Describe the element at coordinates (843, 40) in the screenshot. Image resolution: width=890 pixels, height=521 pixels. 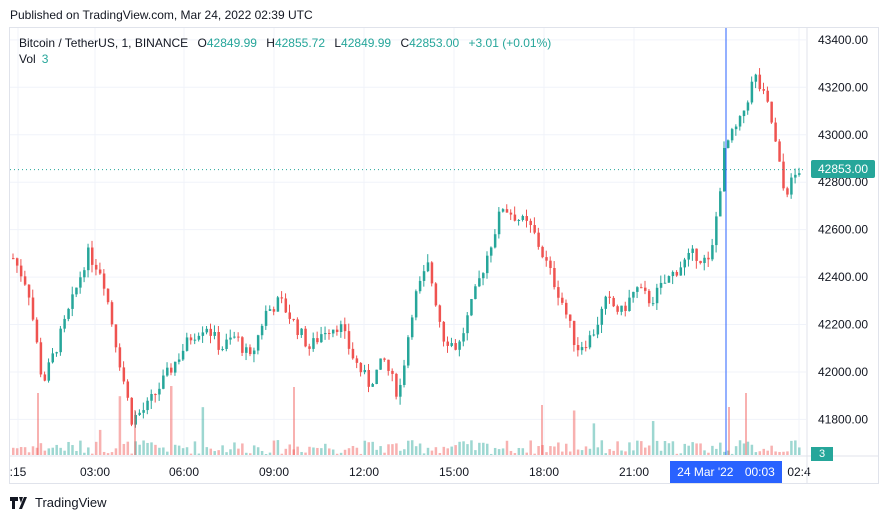
I see `y-tick-label: 43400.00` at that location.